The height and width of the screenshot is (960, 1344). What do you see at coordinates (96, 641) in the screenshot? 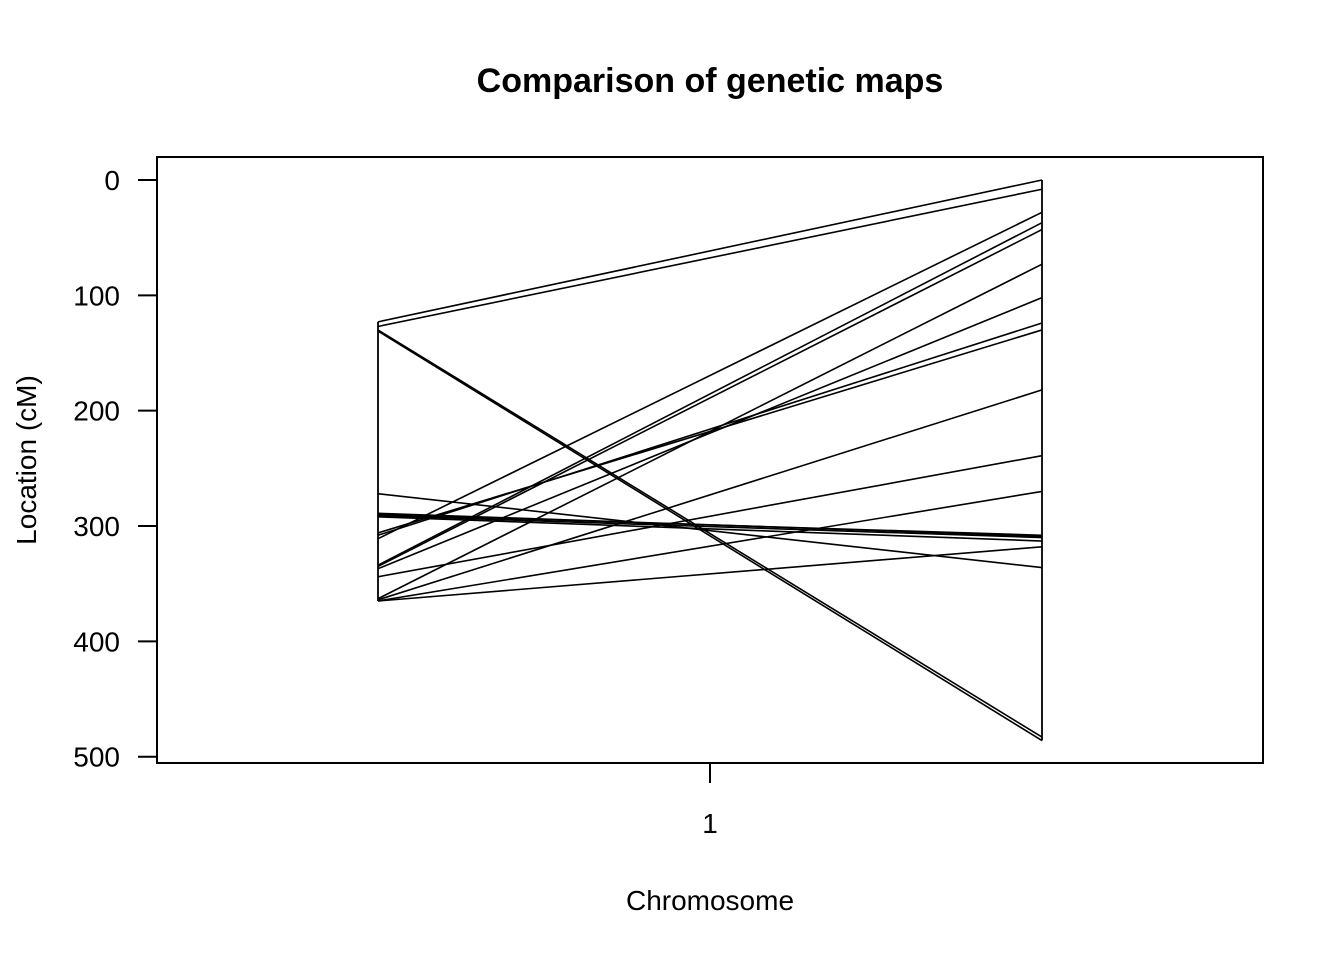
I see `y-tick-label-4: 400` at bounding box center [96, 641].